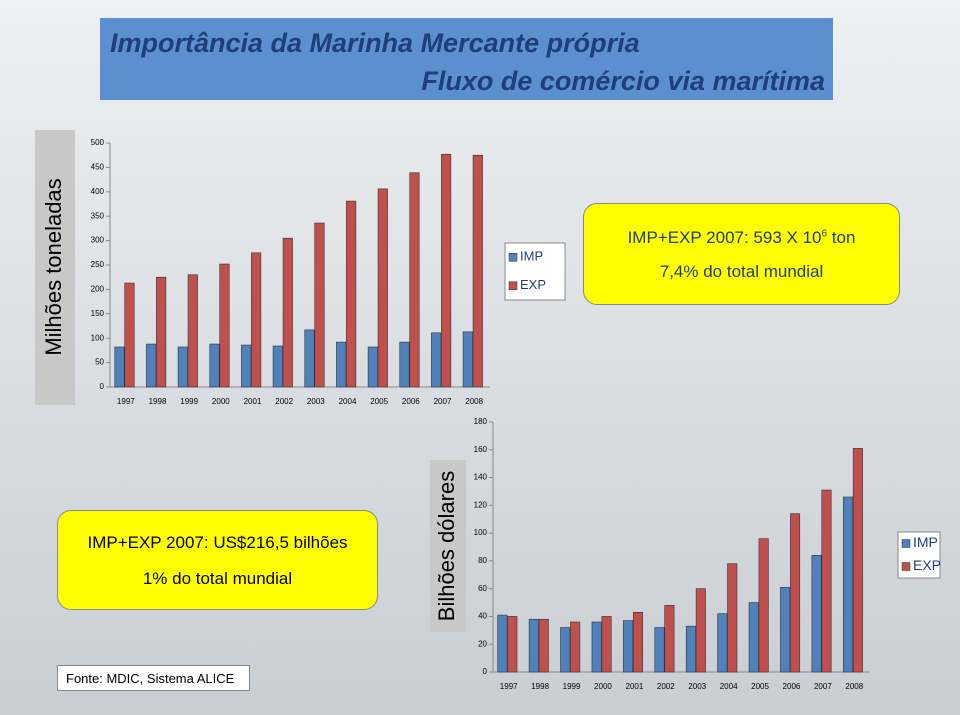 The width and height of the screenshot is (960, 715). I want to click on y-tick-label: 160, so click(481, 449).